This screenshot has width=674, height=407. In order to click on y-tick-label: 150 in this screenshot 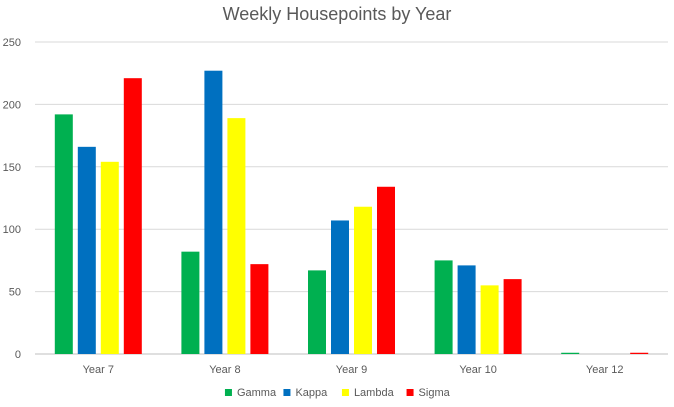, I will do `click(12, 168)`.